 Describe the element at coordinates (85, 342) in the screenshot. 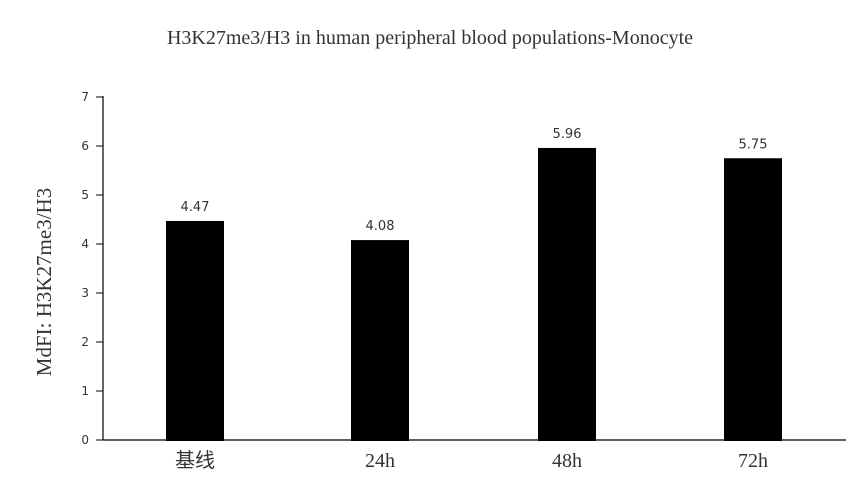

I see `y-tick-label-2: 2` at that location.